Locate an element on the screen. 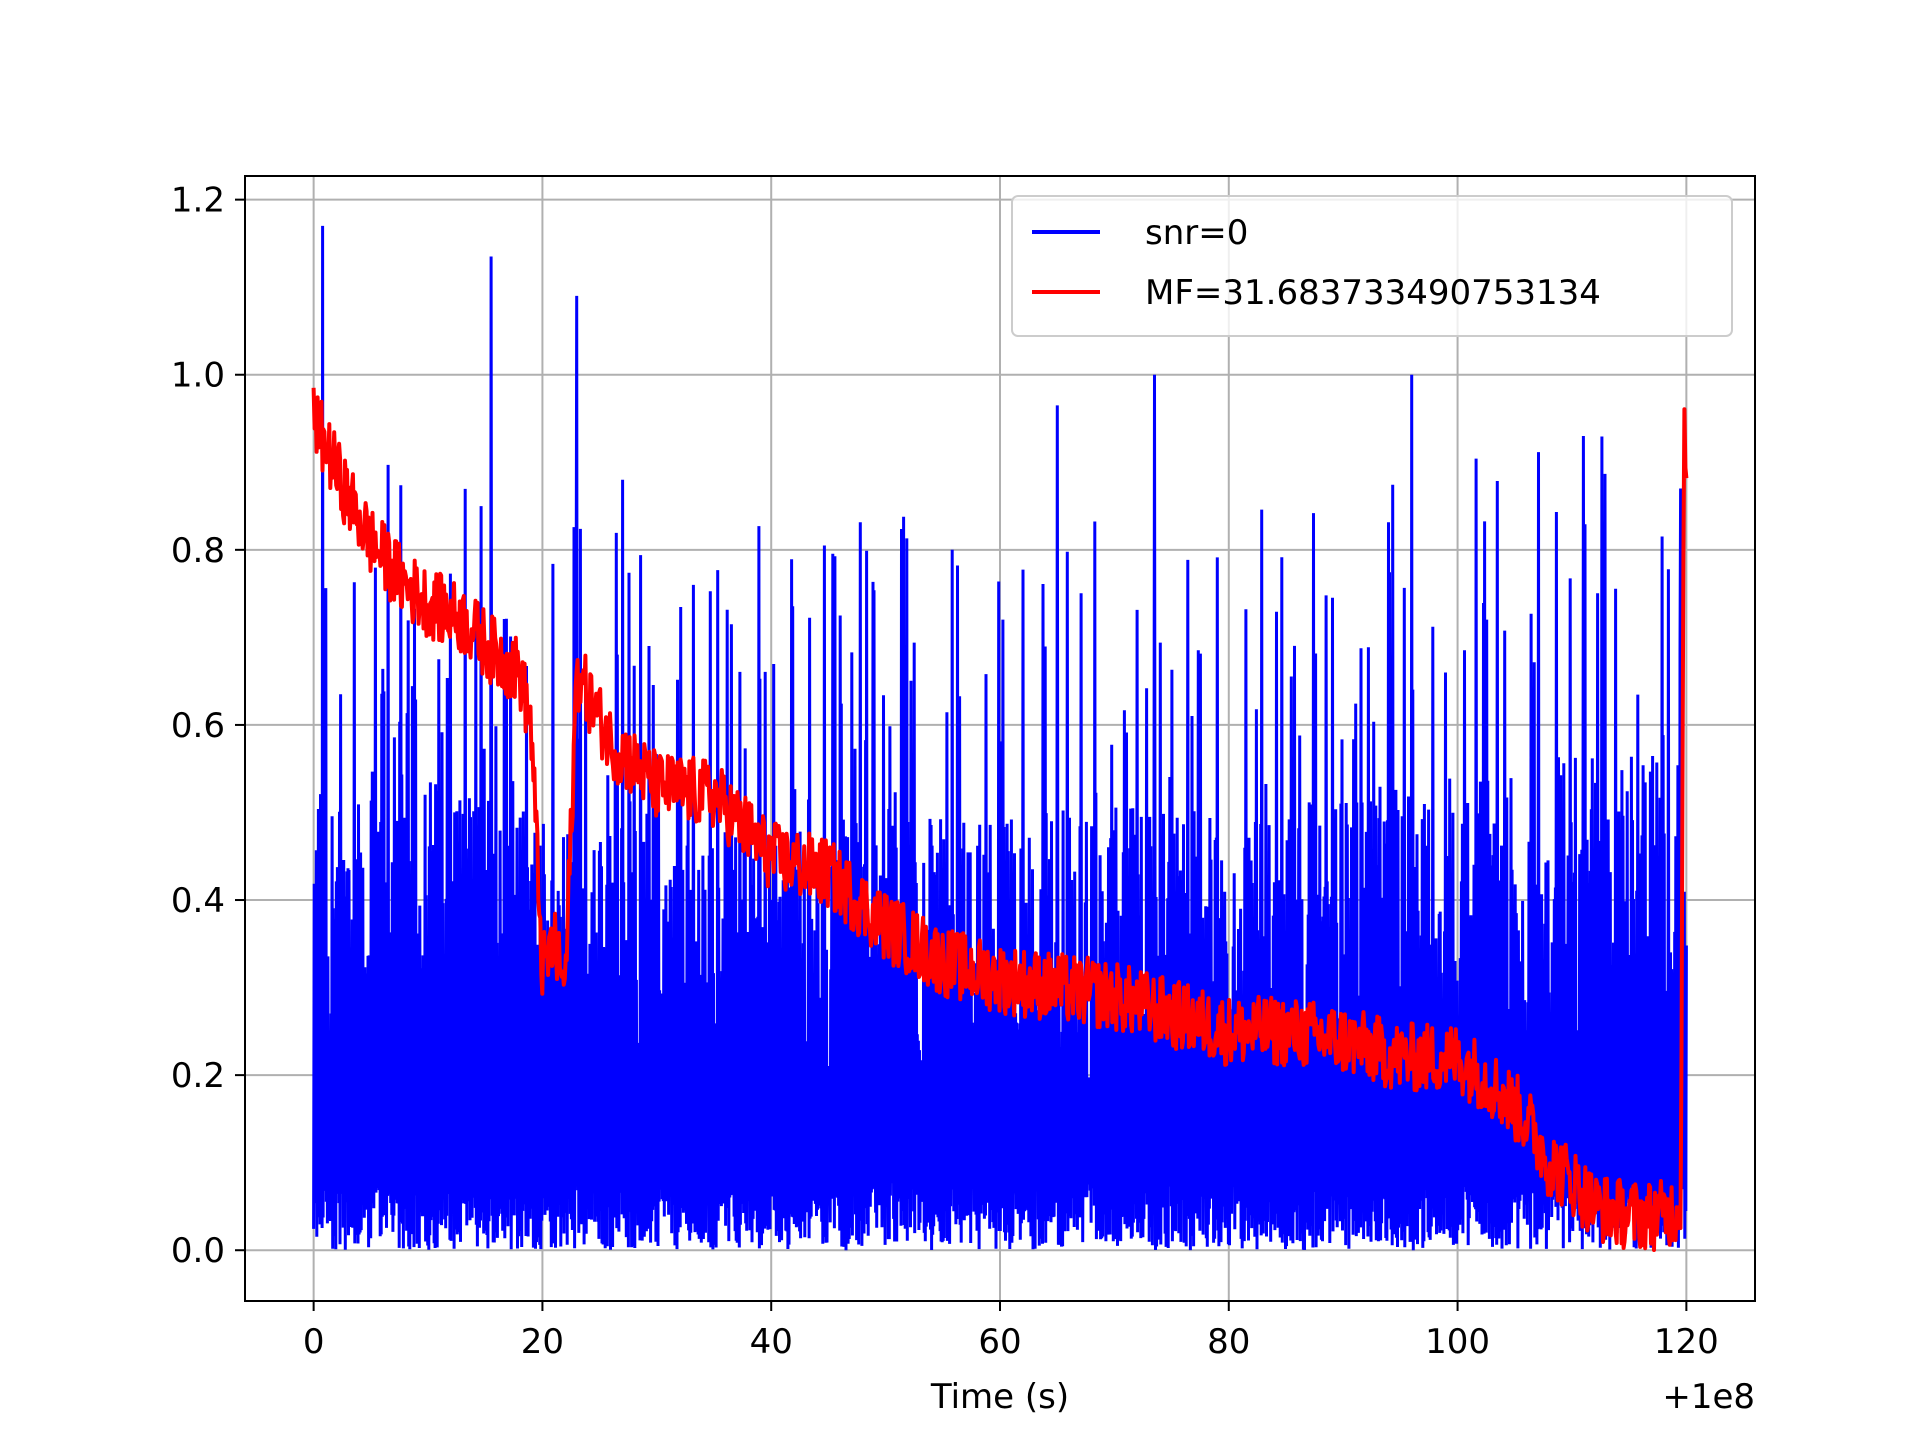 The width and height of the screenshot is (1920, 1440). y-tick-label: 0.8 is located at coordinates (198, 551).